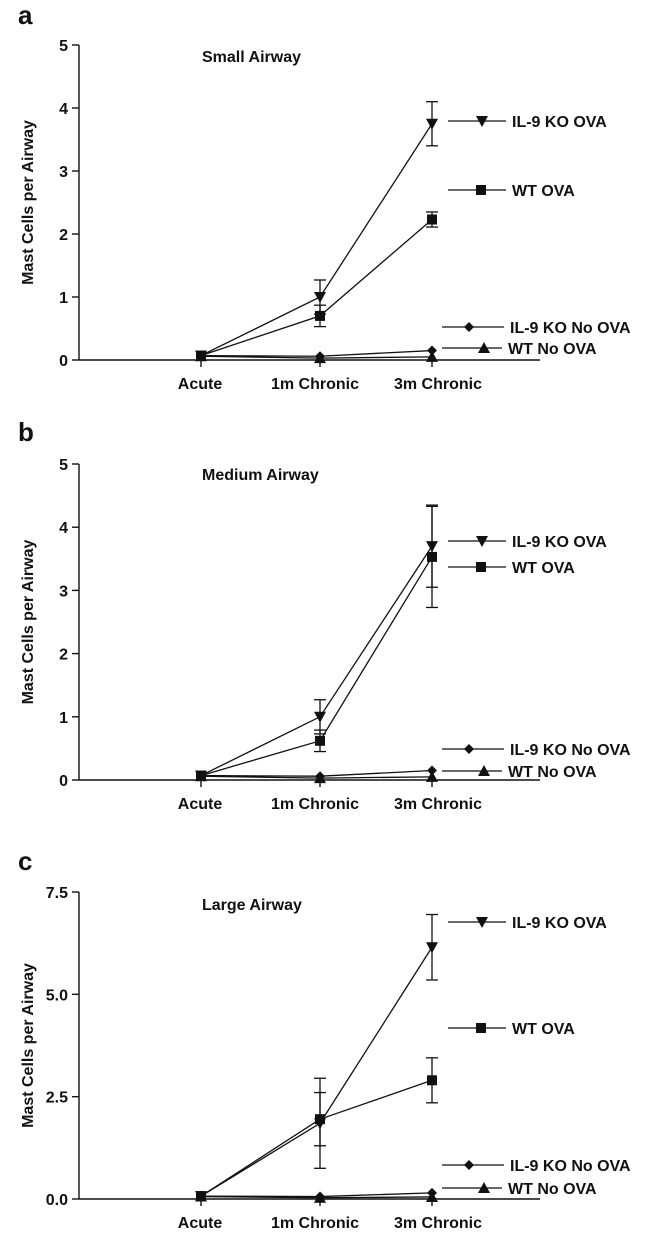 This screenshot has width=661, height=1236. Describe the element at coordinates (57, 1200) in the screenshot. I see `y-tick-label: 0.0` at that location.